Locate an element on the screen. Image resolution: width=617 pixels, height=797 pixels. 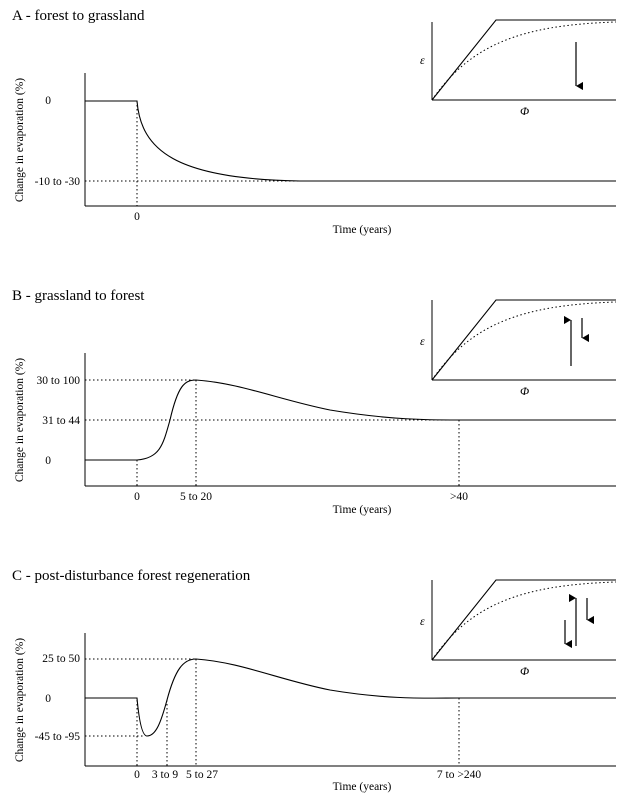
panel-a-inset: ε Φ is located at coordinates (518, 68).